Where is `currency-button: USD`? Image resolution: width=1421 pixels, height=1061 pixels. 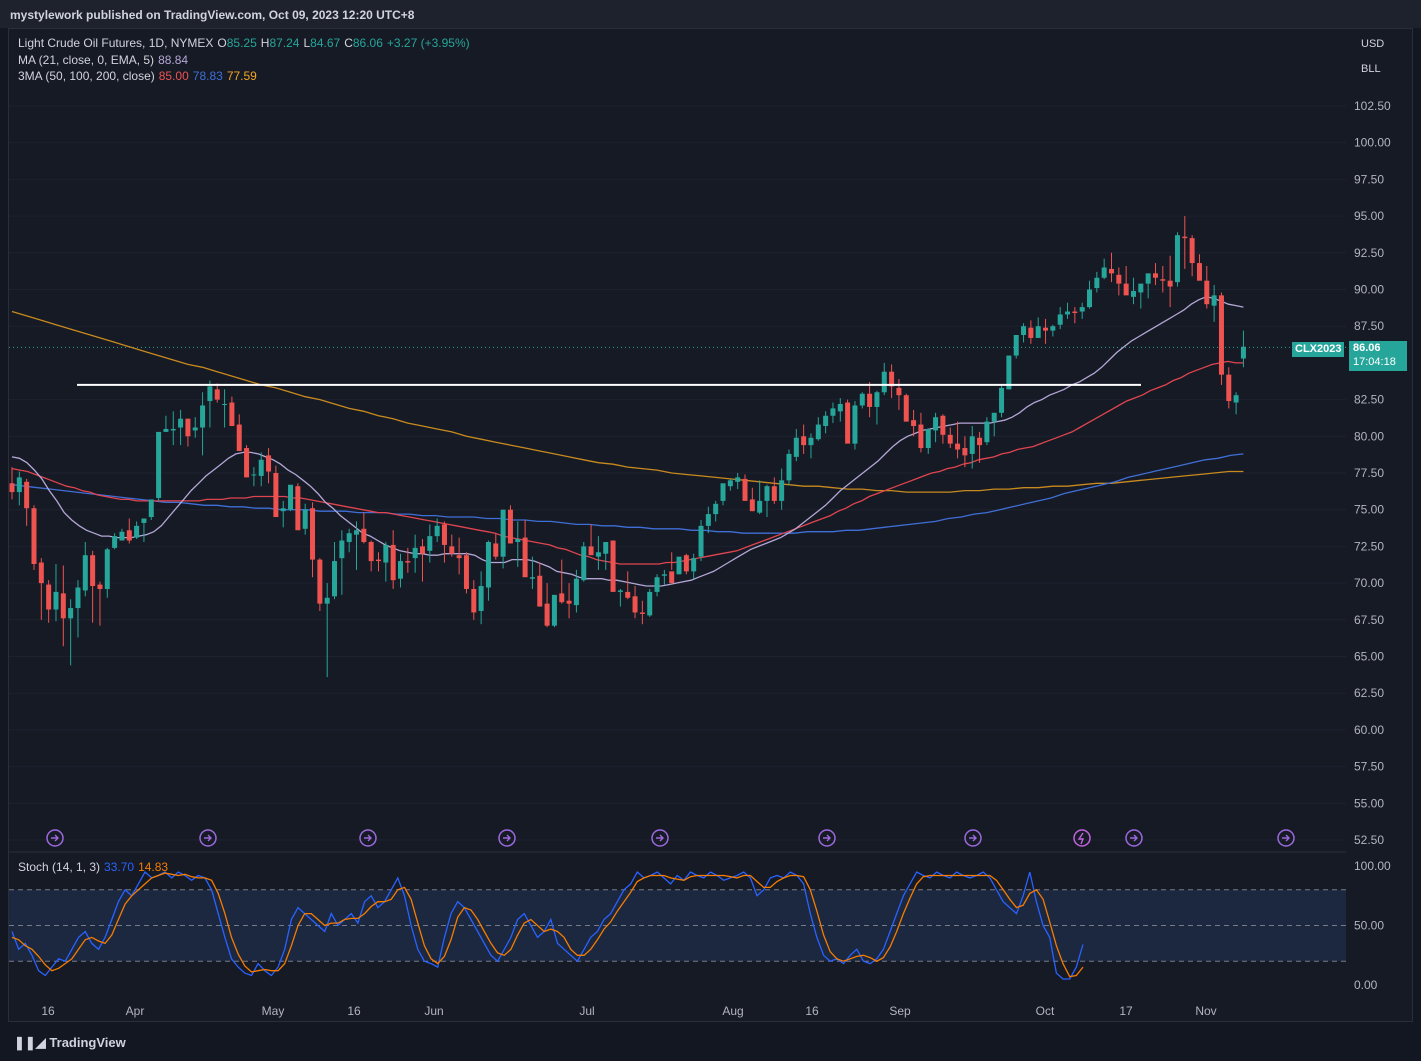
currency-button: USD is located at coordinates (1377, 45).